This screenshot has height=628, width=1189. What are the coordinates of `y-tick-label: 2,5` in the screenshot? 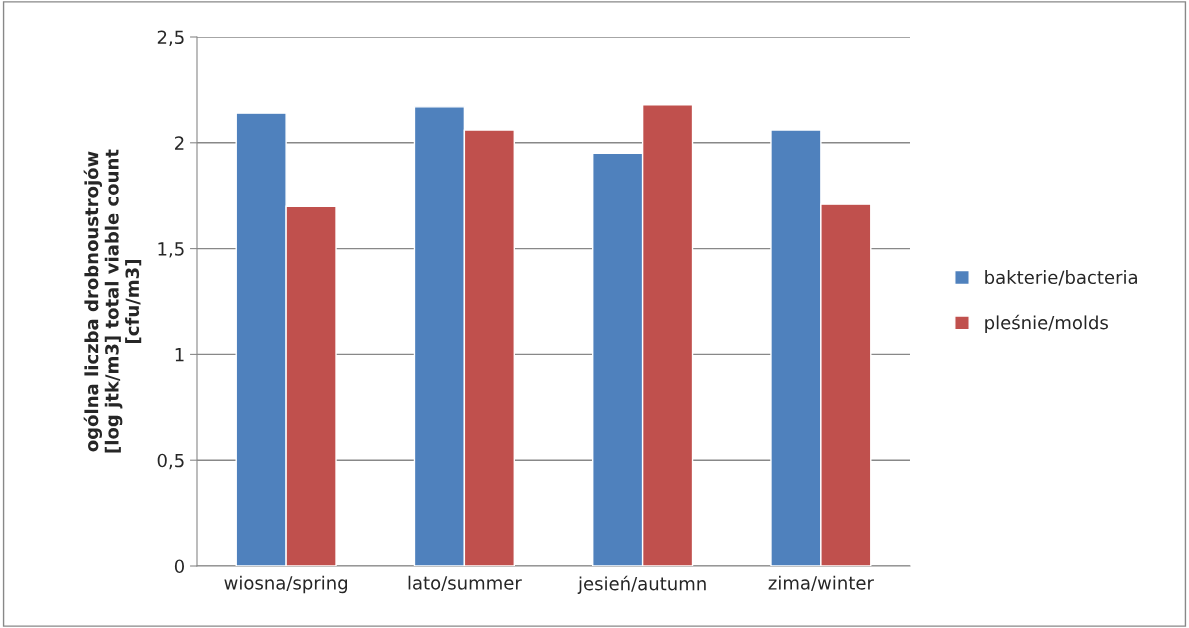 It's located at (170, 38).